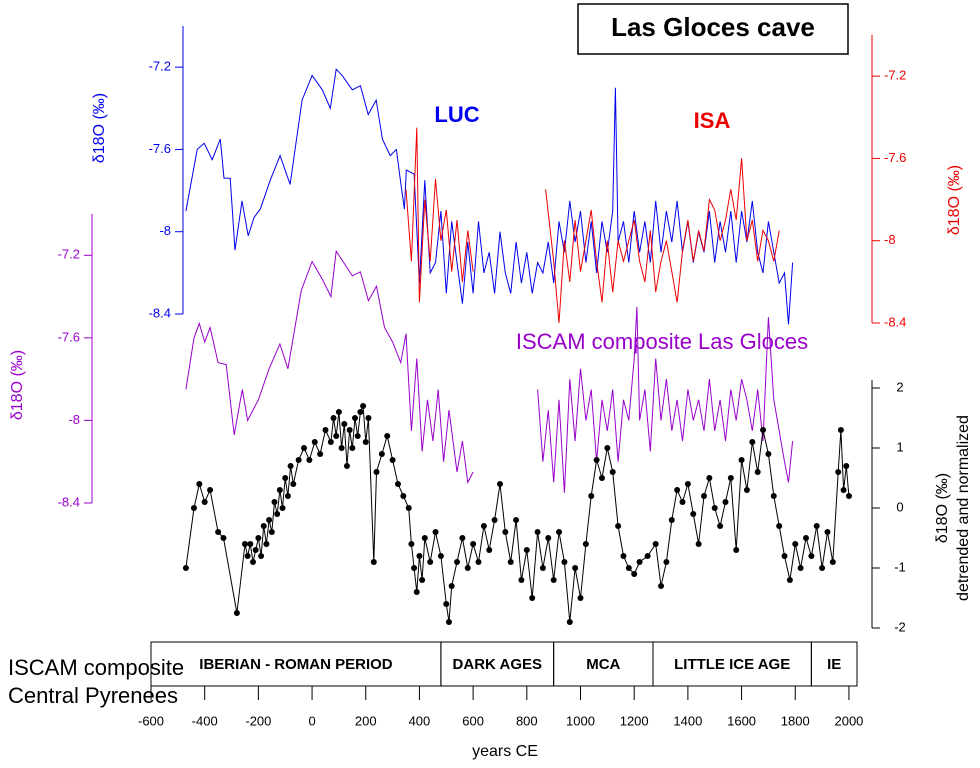 This screenshot has width=980, height=768. I want to click on x-tick-label: 200, so click(366, 720).